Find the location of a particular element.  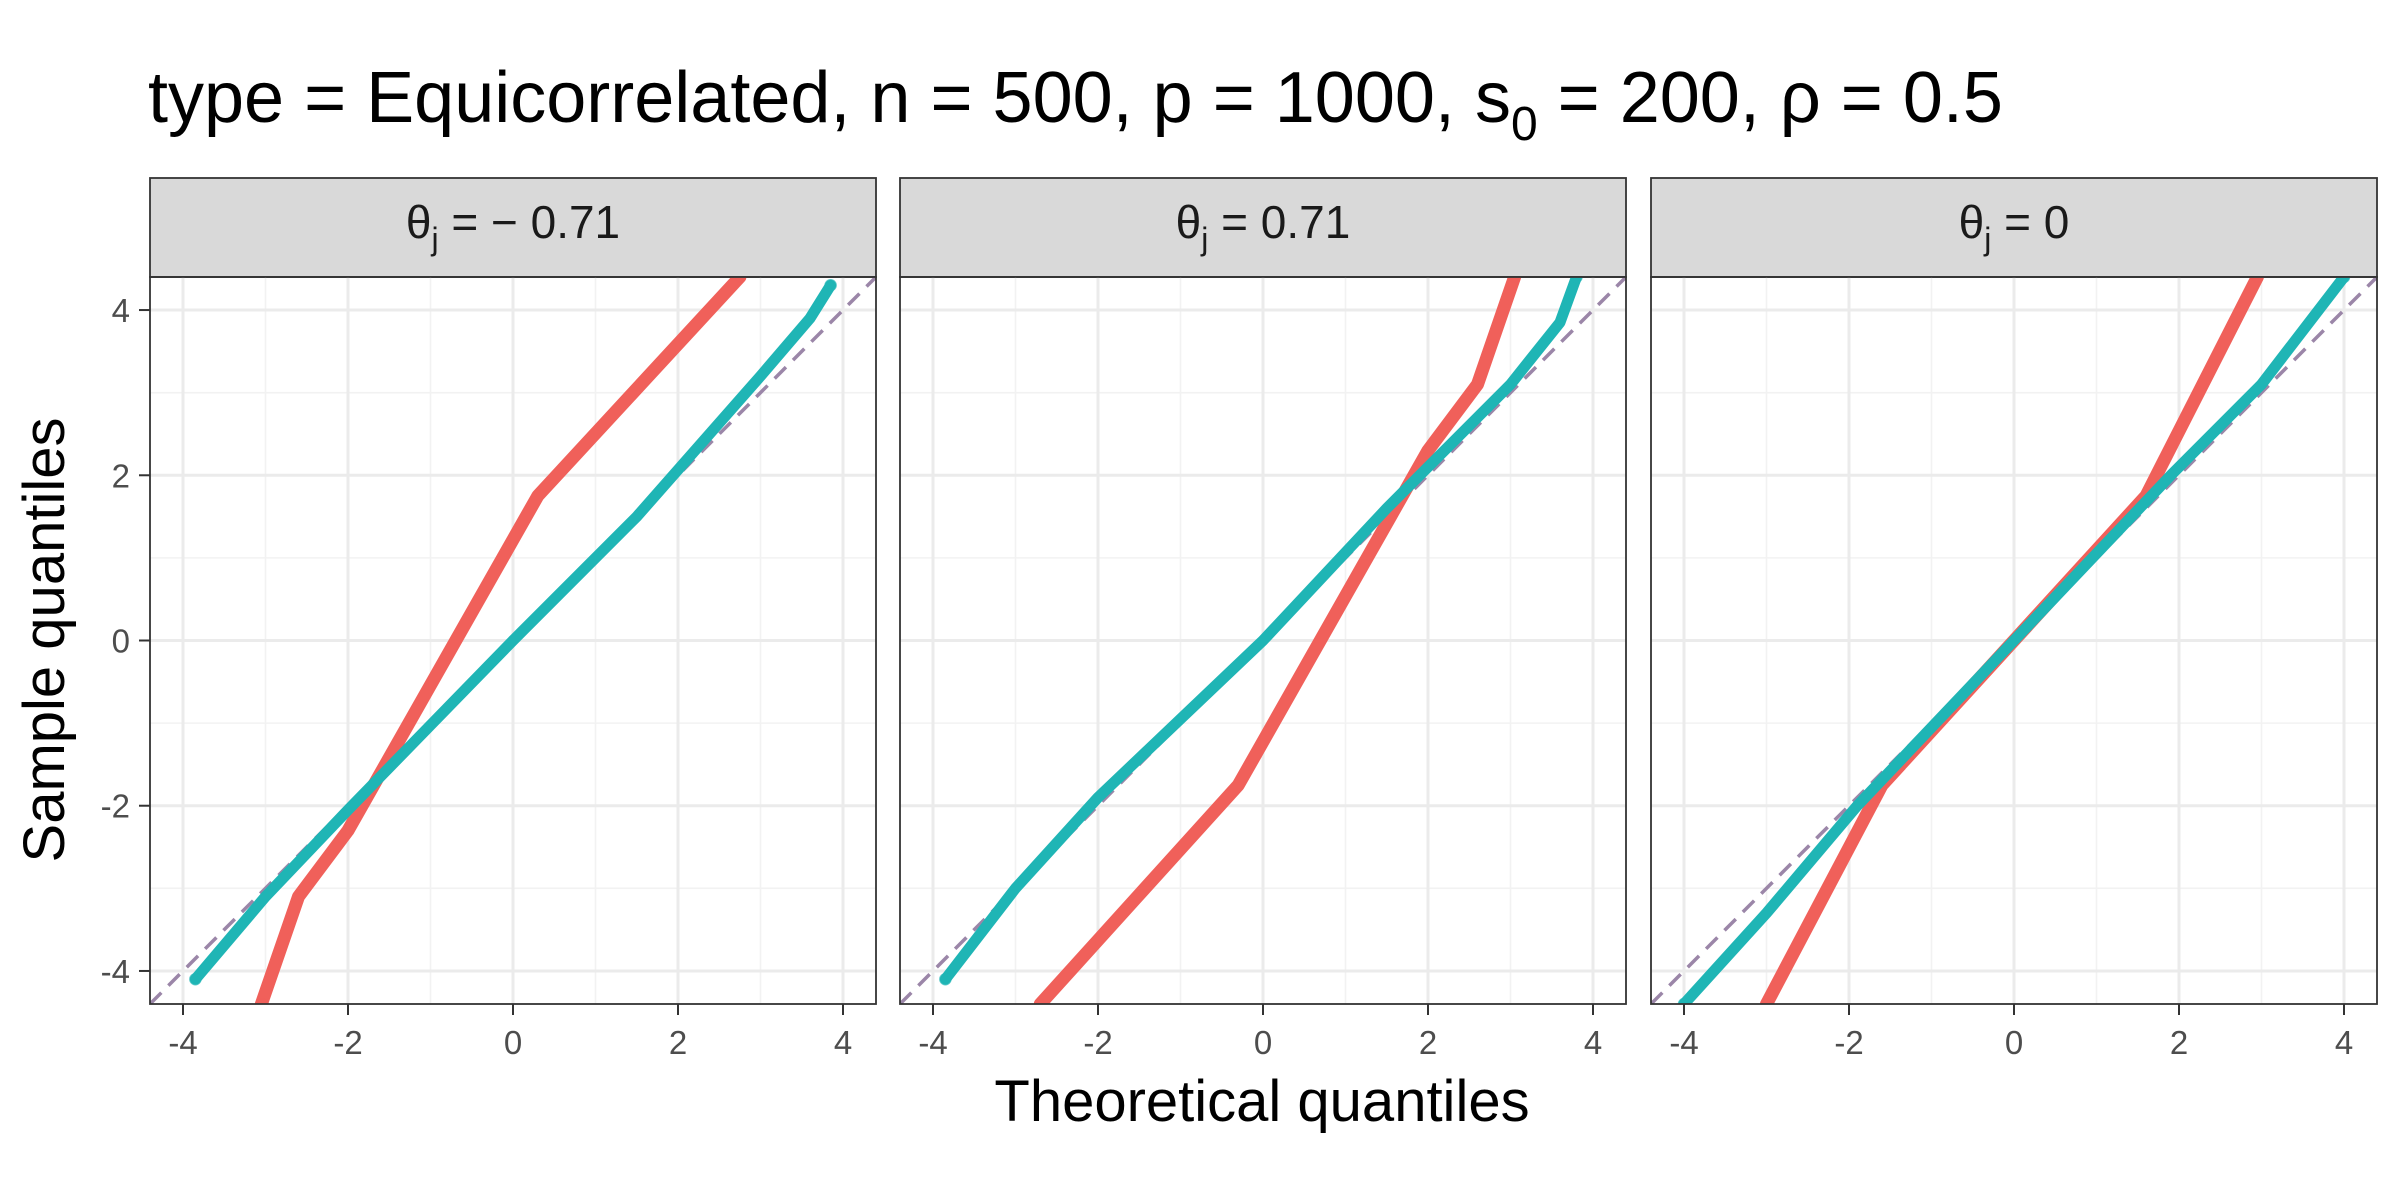

y-tick-label: -4 is located at coordinates (115, 971).